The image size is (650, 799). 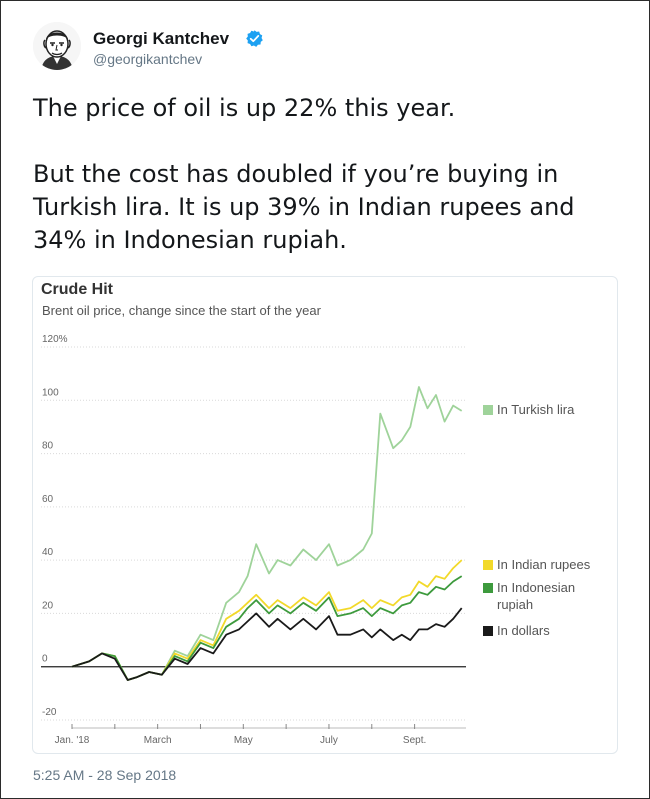 I want to click on legend-label: In Indian rupees, so click(x=544, y=564).